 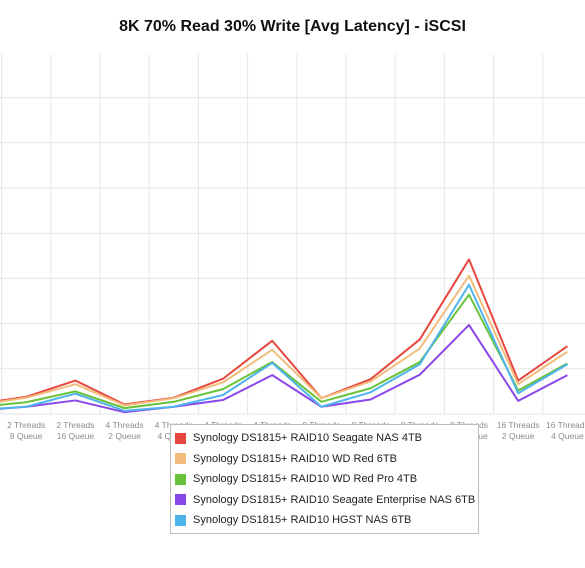 I want to click on legend-item: Synology DS1815+ RAID10 WD Red 6TB, so click(x=324, y=459).